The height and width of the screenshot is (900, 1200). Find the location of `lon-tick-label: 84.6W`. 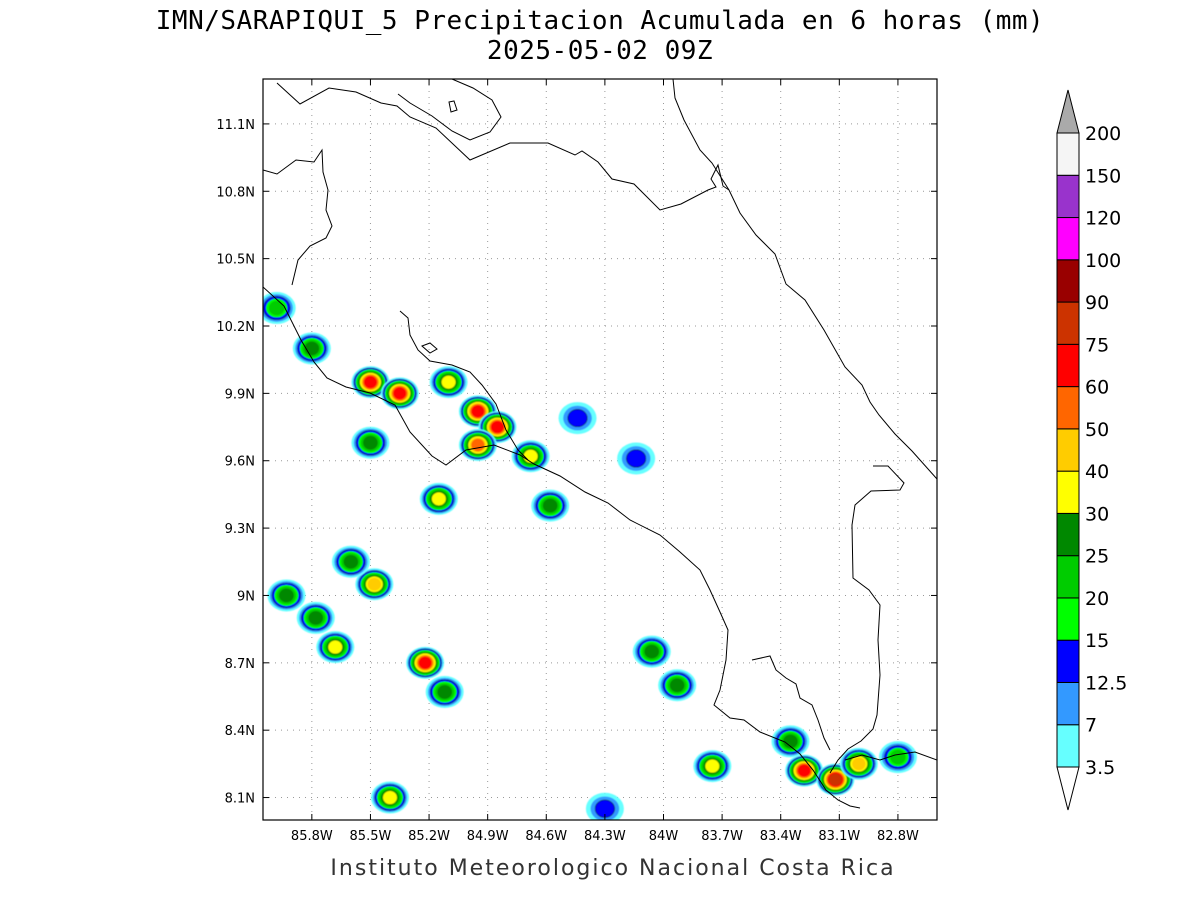

lon-tick-label: 84.6W is located at coordinates (546, 836).